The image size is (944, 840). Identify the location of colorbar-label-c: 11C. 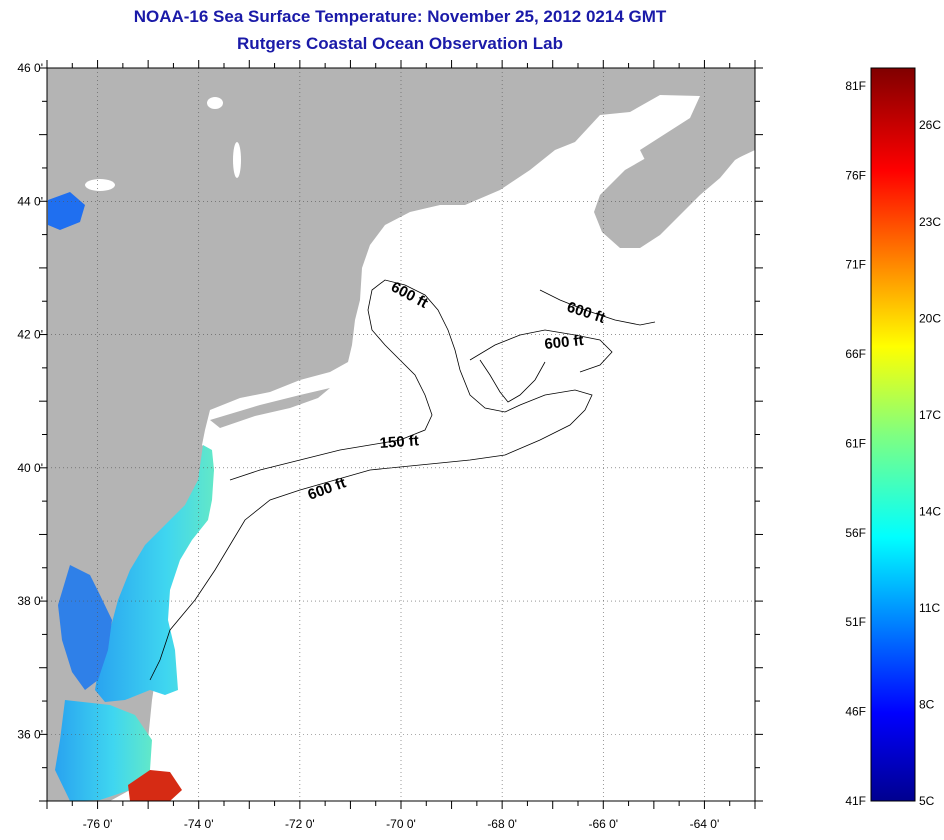
(929, 608).